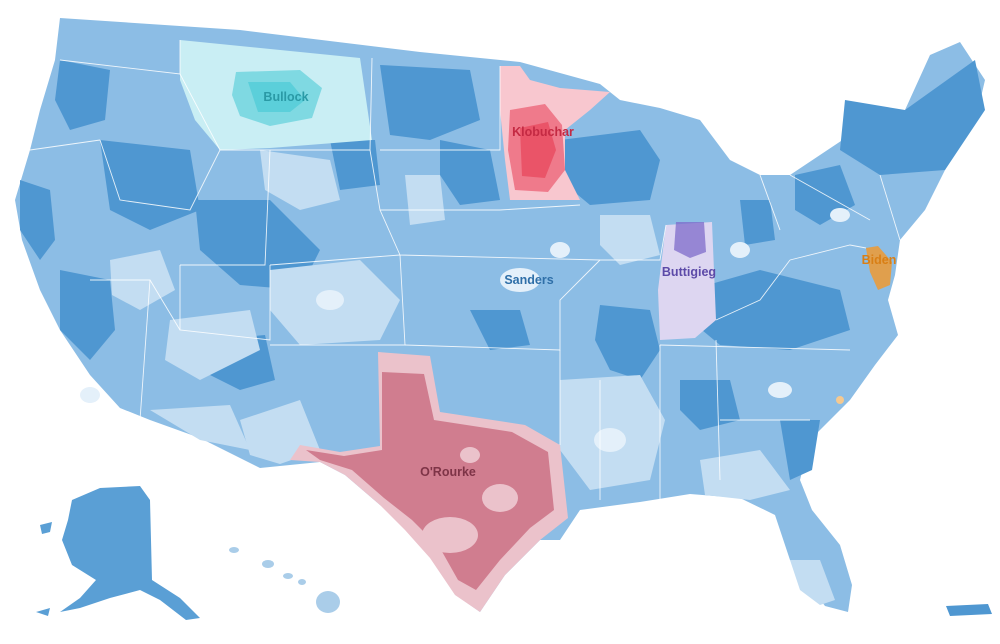 Image resolution: width=1000 pixels, height=644 pixels. What do you see at coordinates (528, 280) in the screenshot?
I see `label-sanders: Sanders` at bounding box center [528, 280].